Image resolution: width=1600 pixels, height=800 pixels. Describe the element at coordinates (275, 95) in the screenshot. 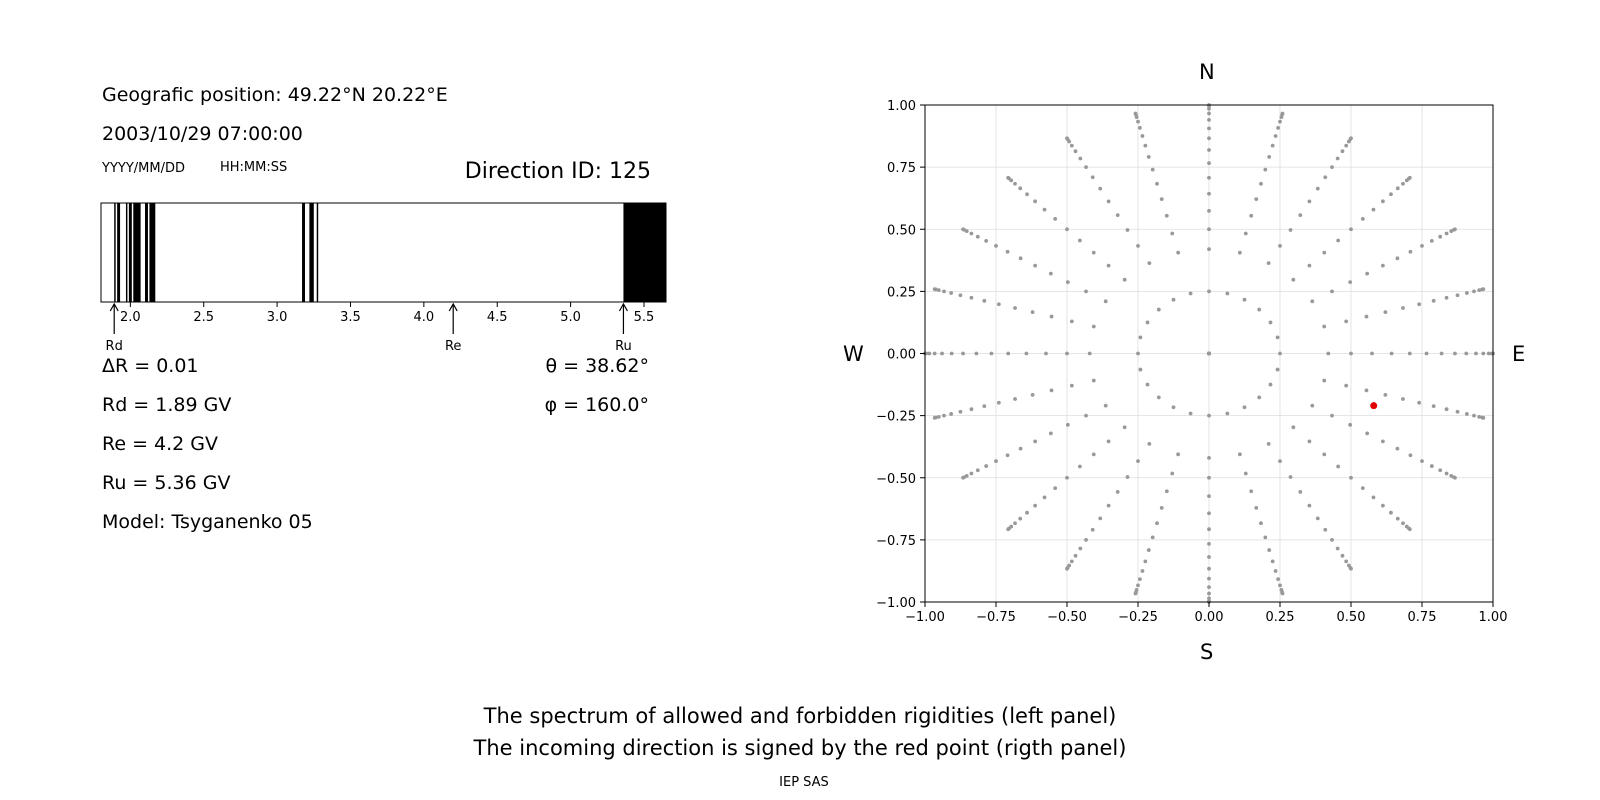

I see `geographic-position: Geografic position: 49.22°N 20.22°E` at that location.